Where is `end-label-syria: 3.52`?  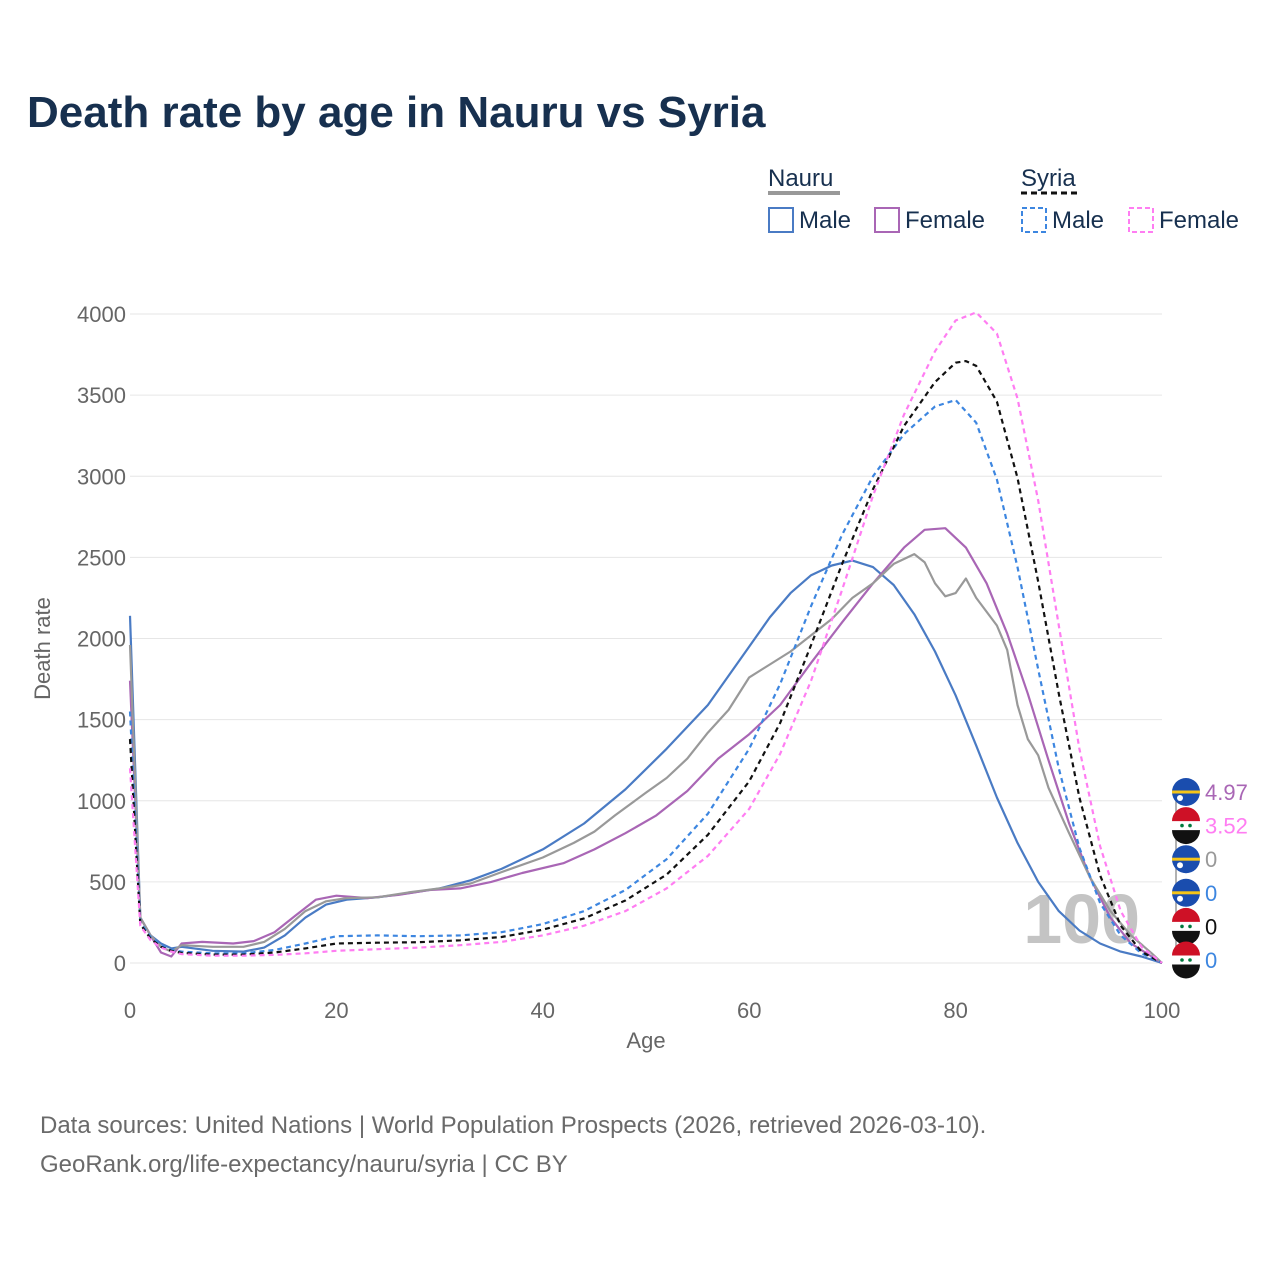 end-label-syria: 3.52 is located at coordinates (1210, 826).